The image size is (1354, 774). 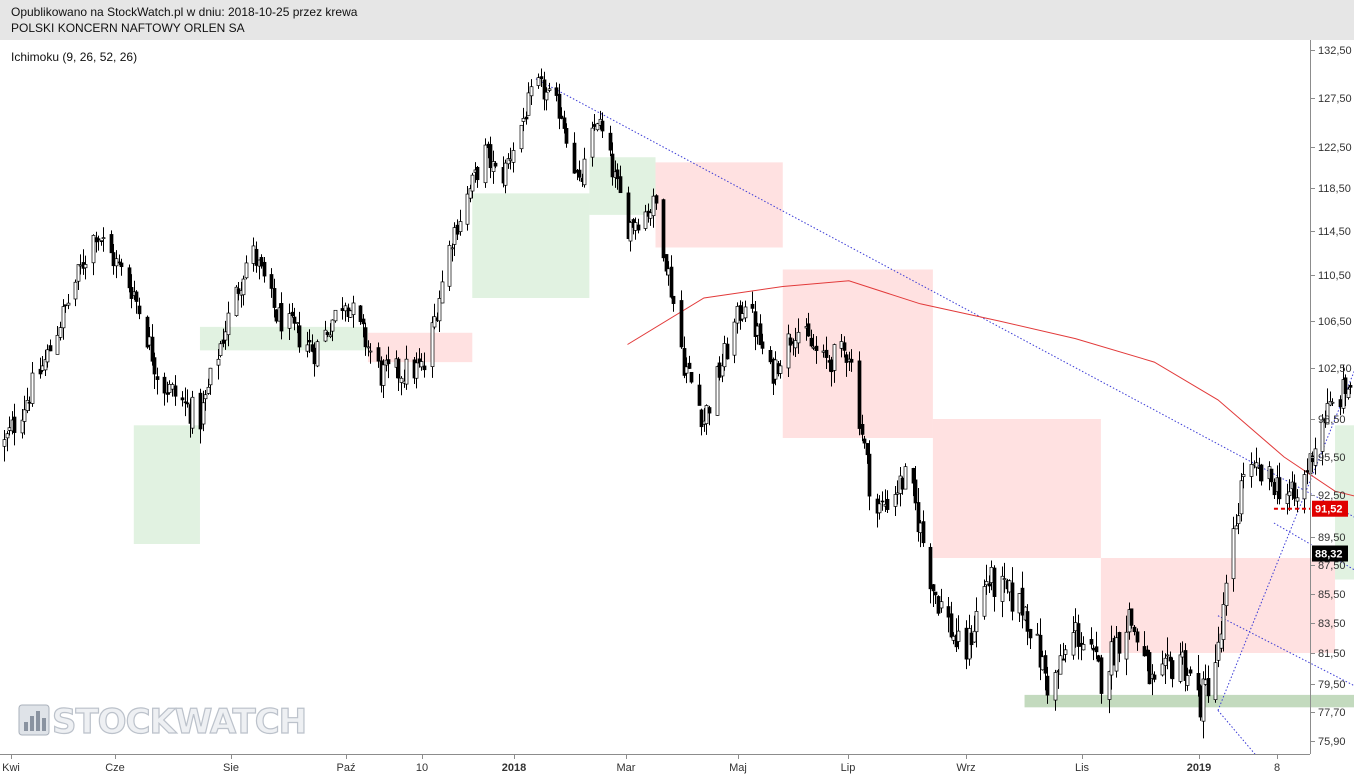 What do you see at coordinates (1335, 99) in the screenshot?
I see `y-tick-label: 127,50` at bounding box center [1335, 99].